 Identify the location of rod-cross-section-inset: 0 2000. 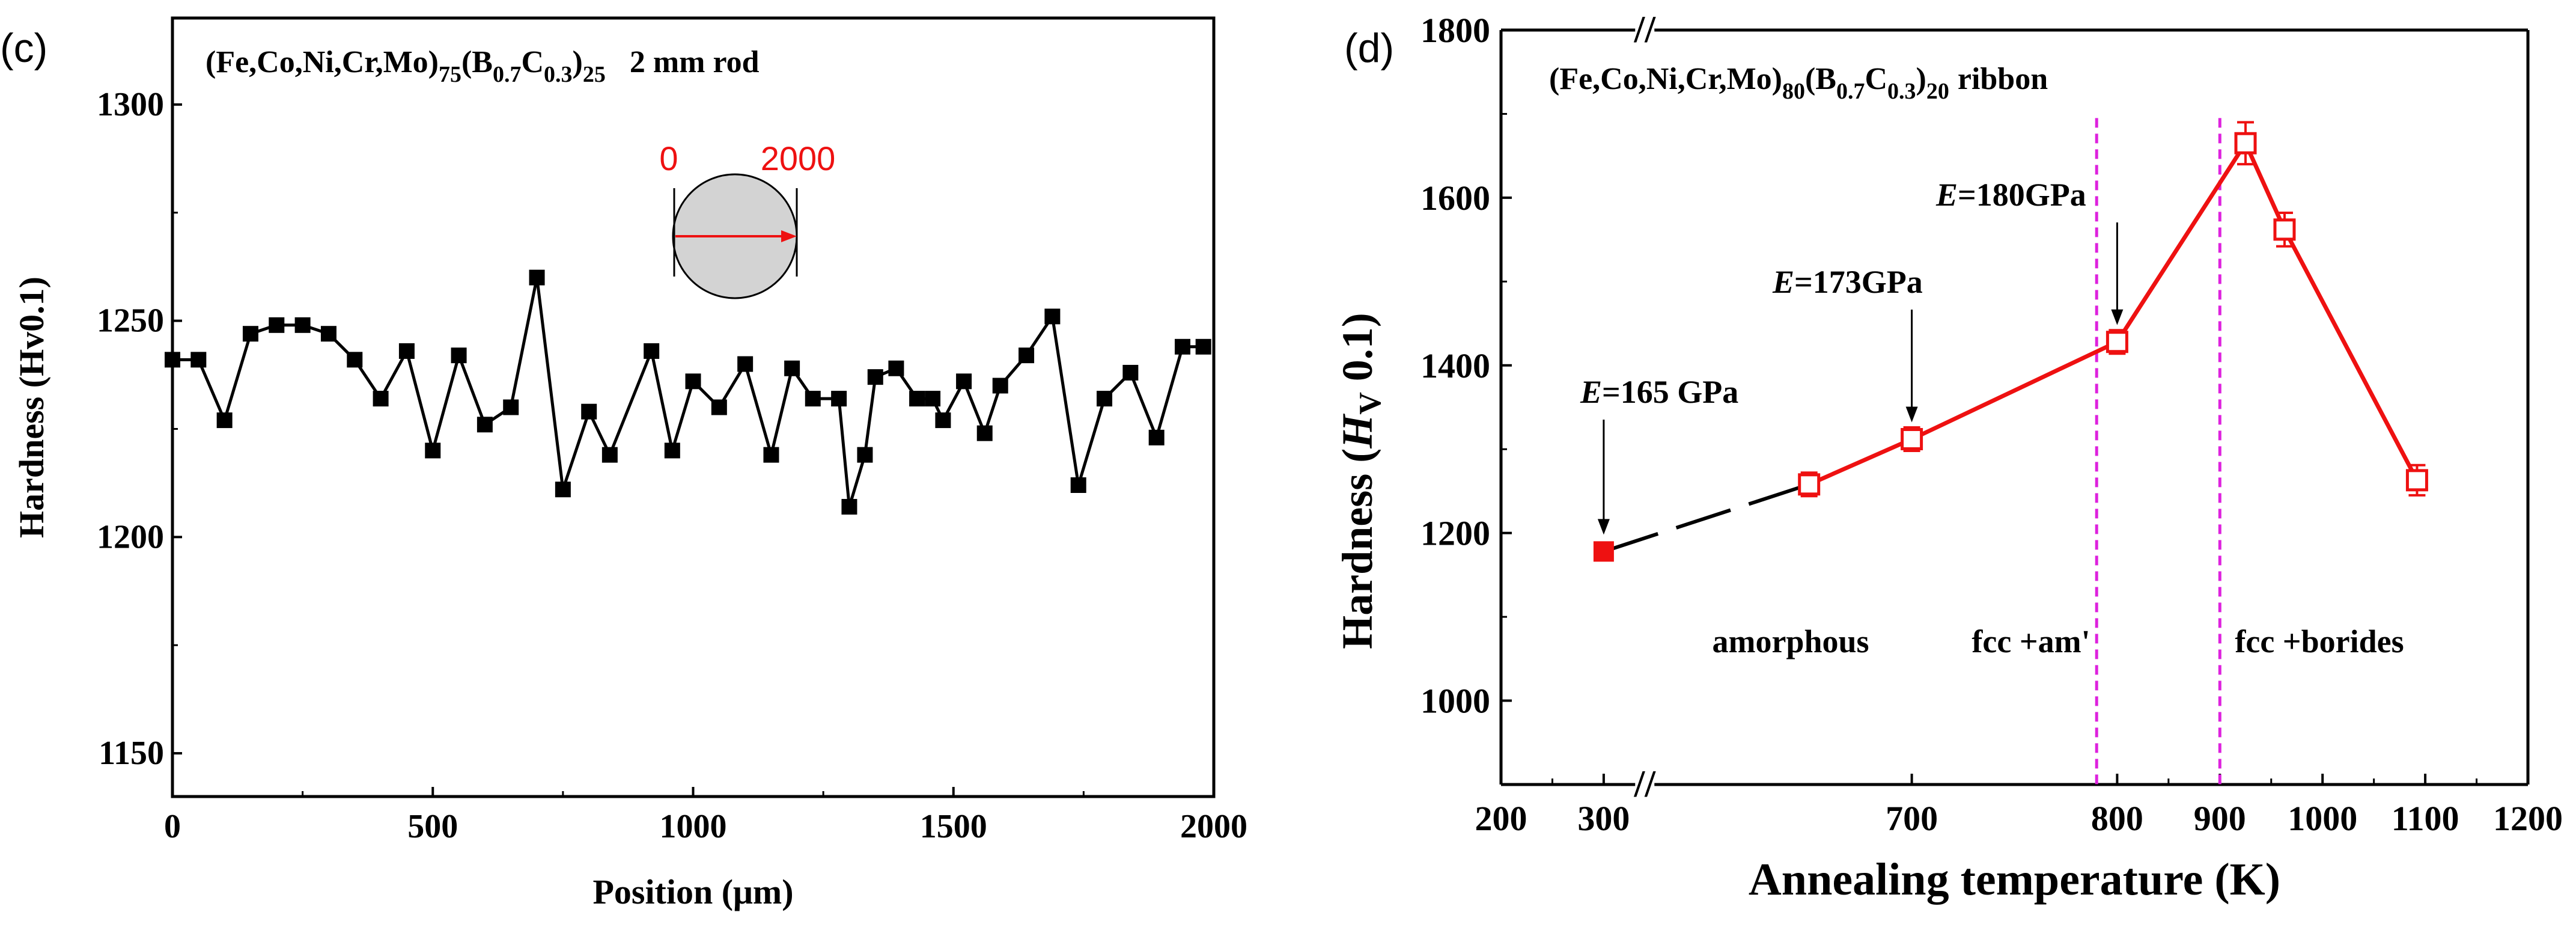
(747, 219).